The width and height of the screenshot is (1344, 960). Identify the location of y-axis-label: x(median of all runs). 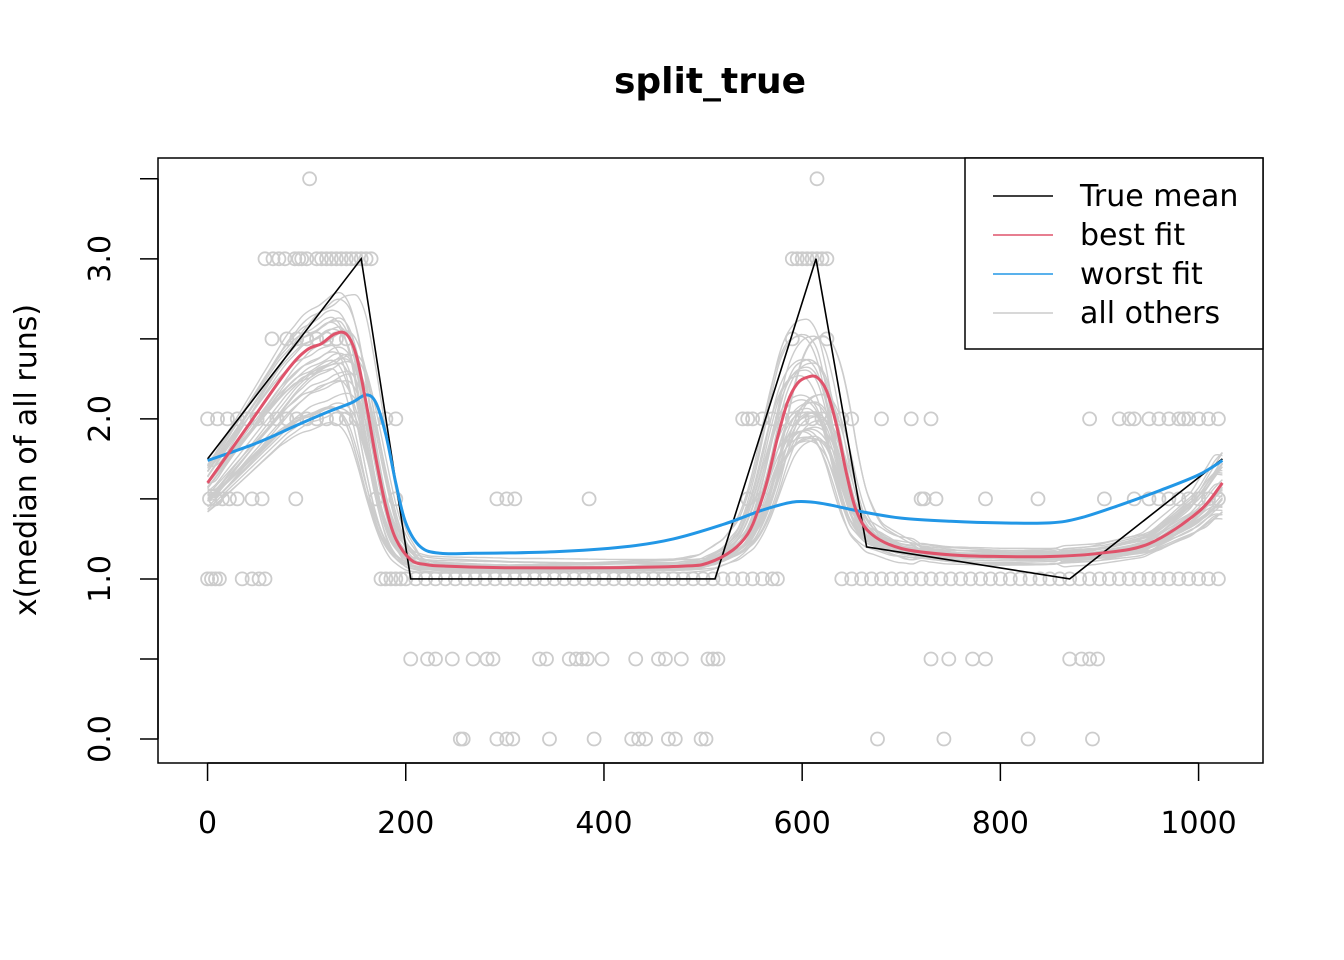
(26, 460).